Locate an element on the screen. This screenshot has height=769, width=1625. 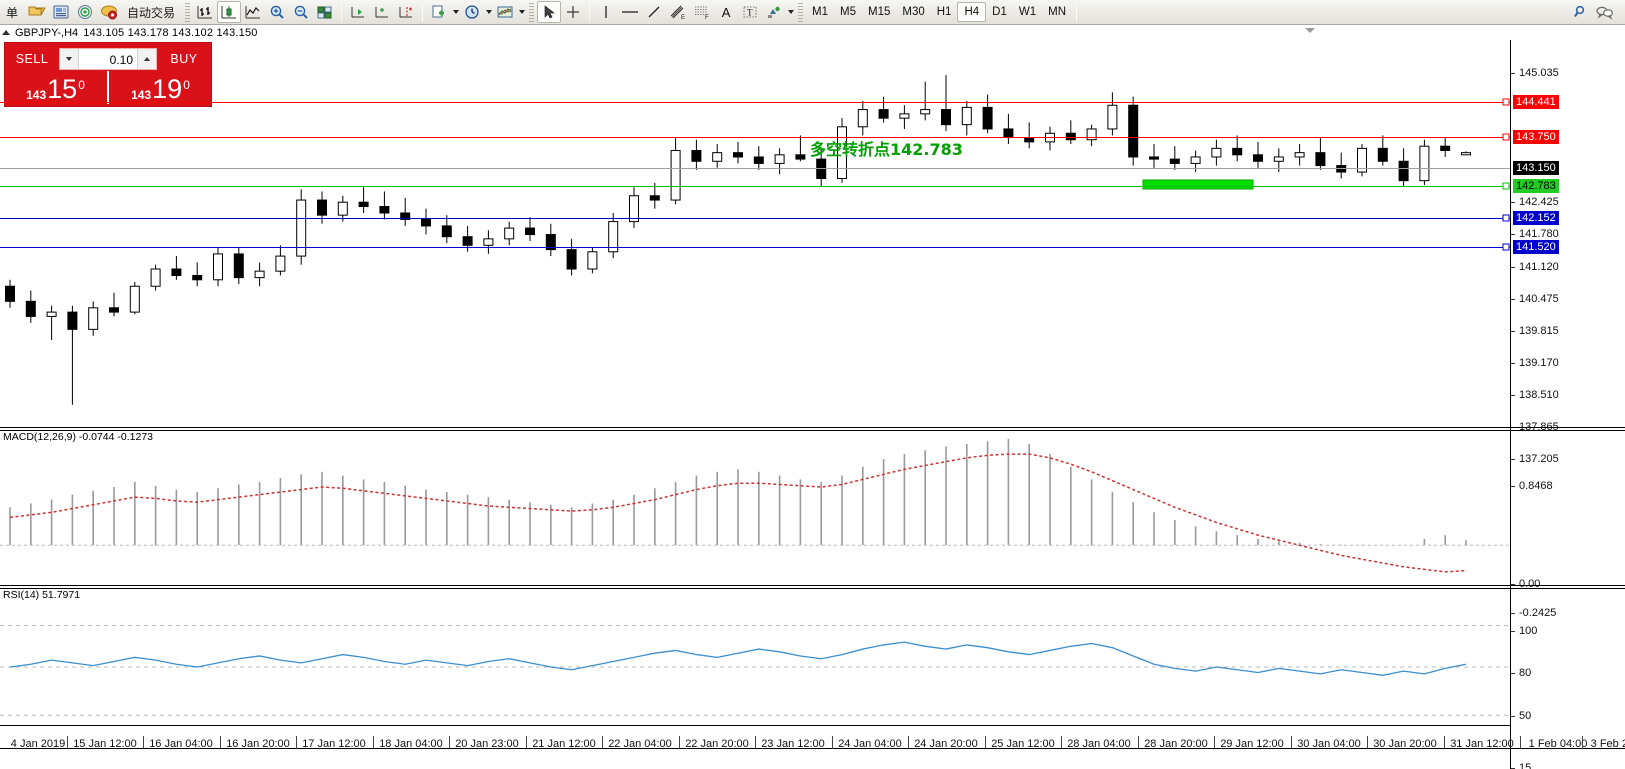
folder-icon is located at coordinates (37, 12).